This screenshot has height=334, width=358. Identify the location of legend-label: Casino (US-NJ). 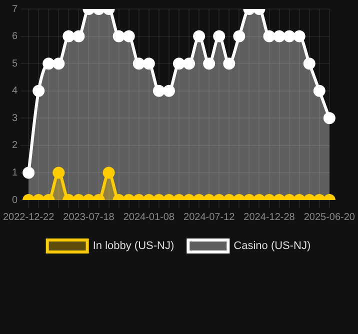
(272, 246).